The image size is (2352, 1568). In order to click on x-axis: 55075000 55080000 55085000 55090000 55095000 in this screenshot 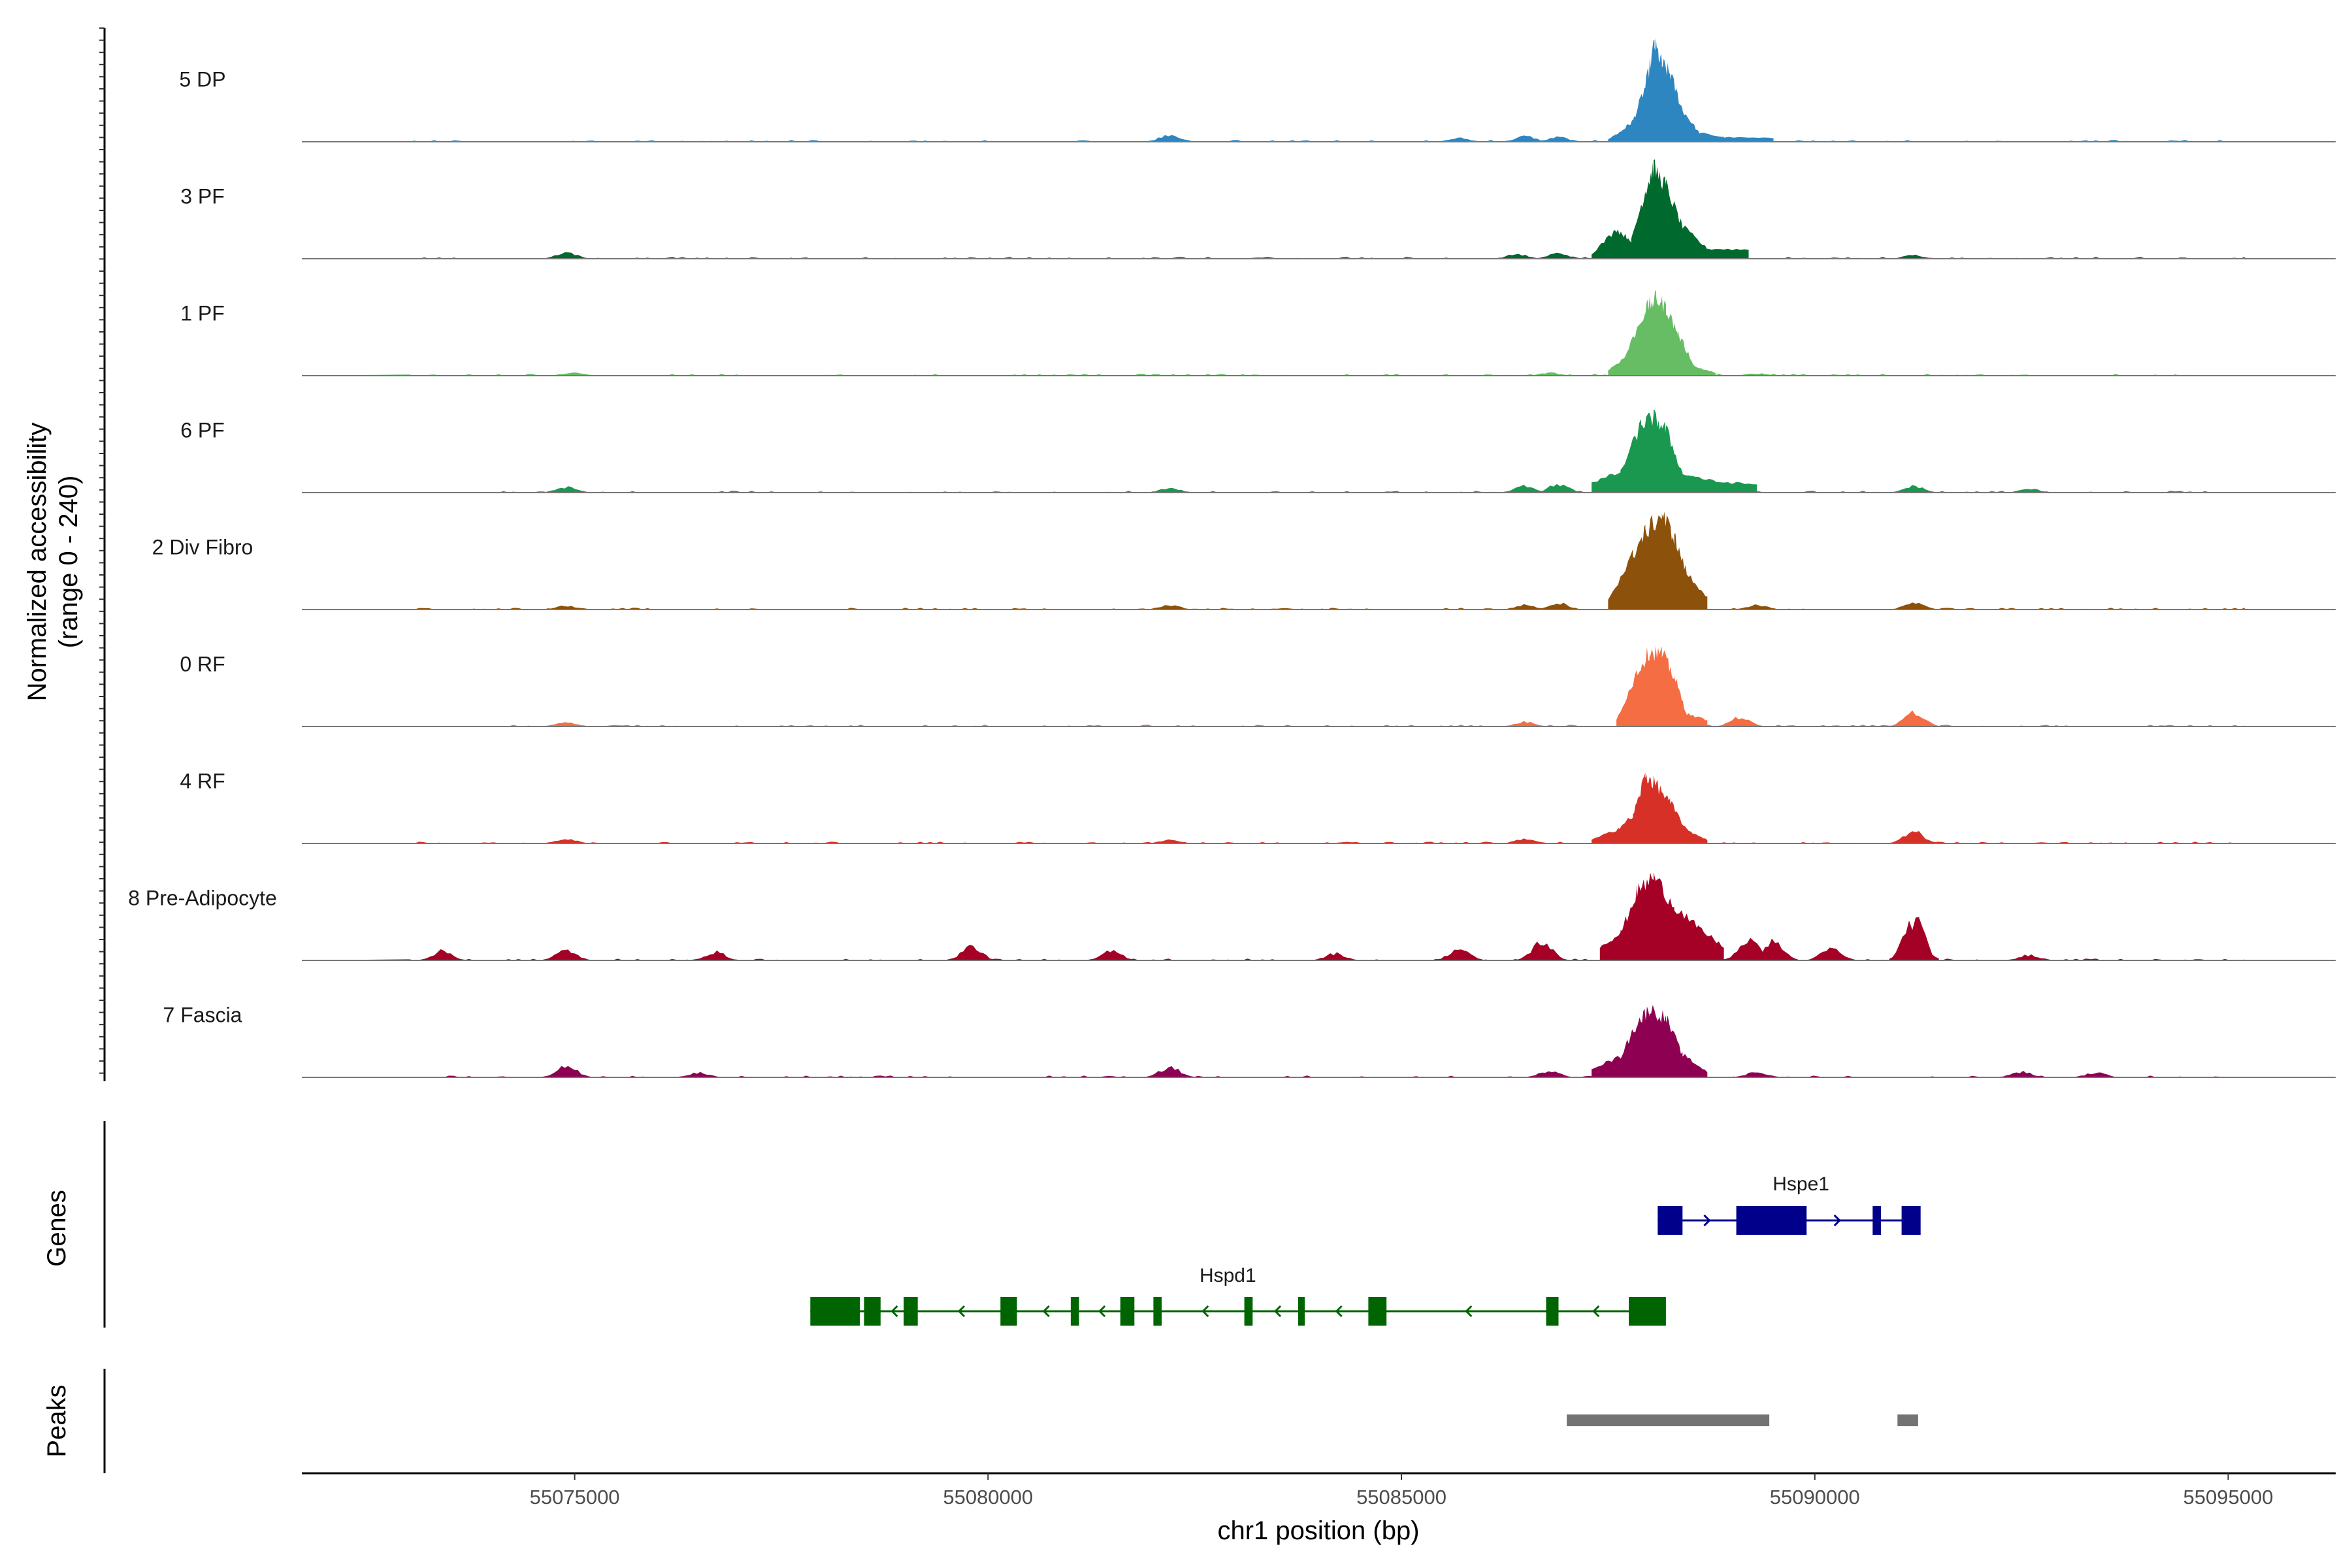, I will do `click(1319, 1490)`.